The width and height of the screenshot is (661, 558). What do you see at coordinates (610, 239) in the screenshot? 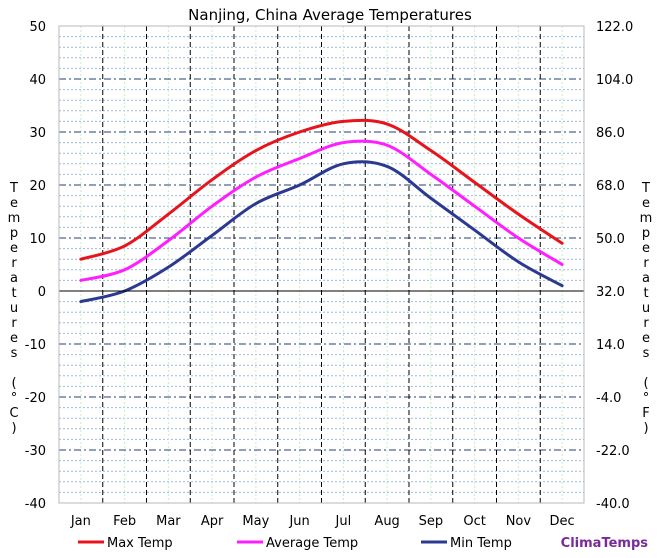
I see `y-tick-label-right: 50.0` at bounding box center [610, 239].